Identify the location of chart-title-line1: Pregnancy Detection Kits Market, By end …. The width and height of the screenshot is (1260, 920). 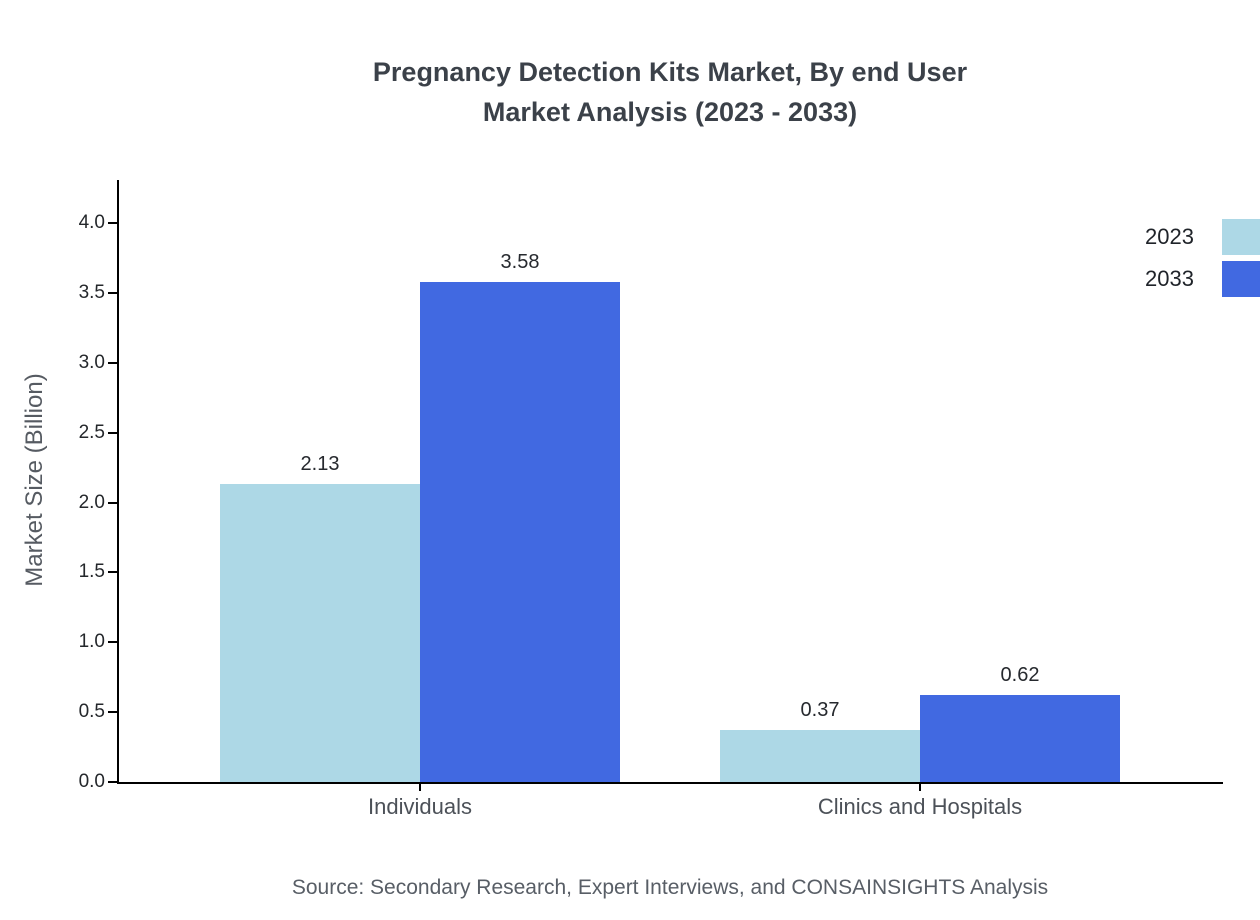
(670, 72).